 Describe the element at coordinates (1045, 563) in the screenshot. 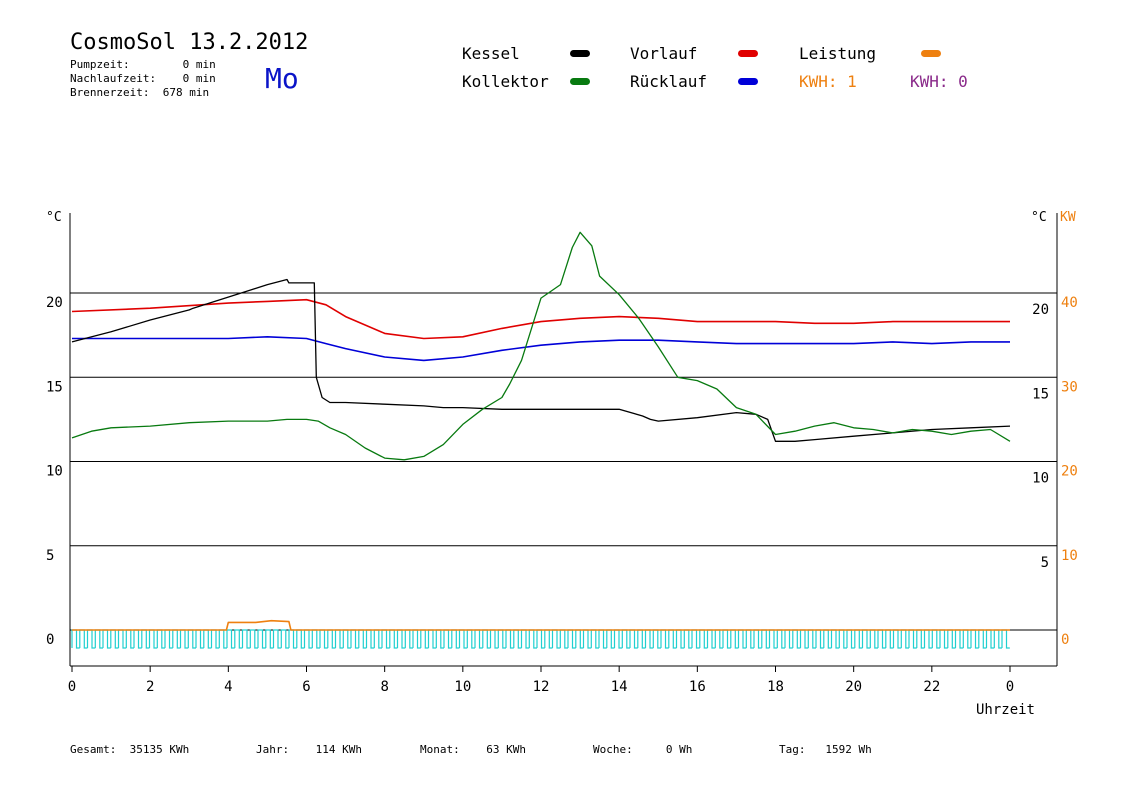

I see `y-right-tick-label: 5` at that location.